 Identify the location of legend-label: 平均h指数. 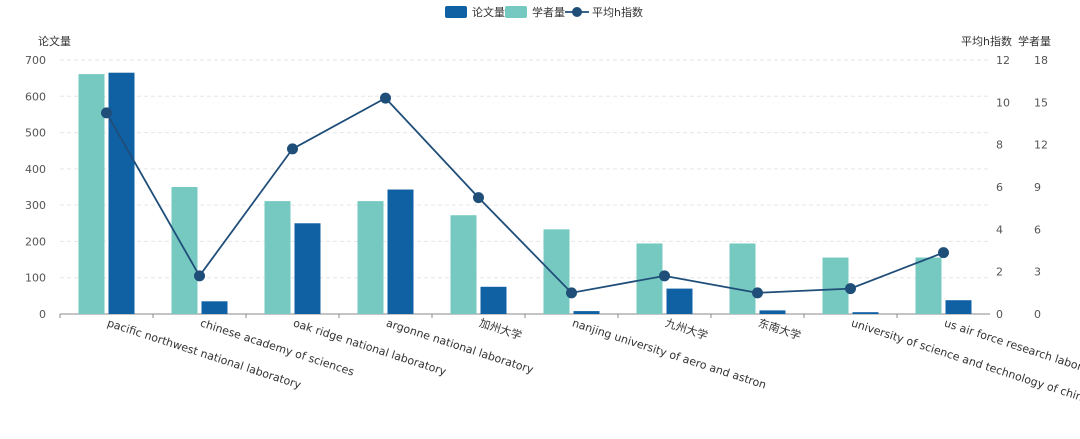
(617, 12).